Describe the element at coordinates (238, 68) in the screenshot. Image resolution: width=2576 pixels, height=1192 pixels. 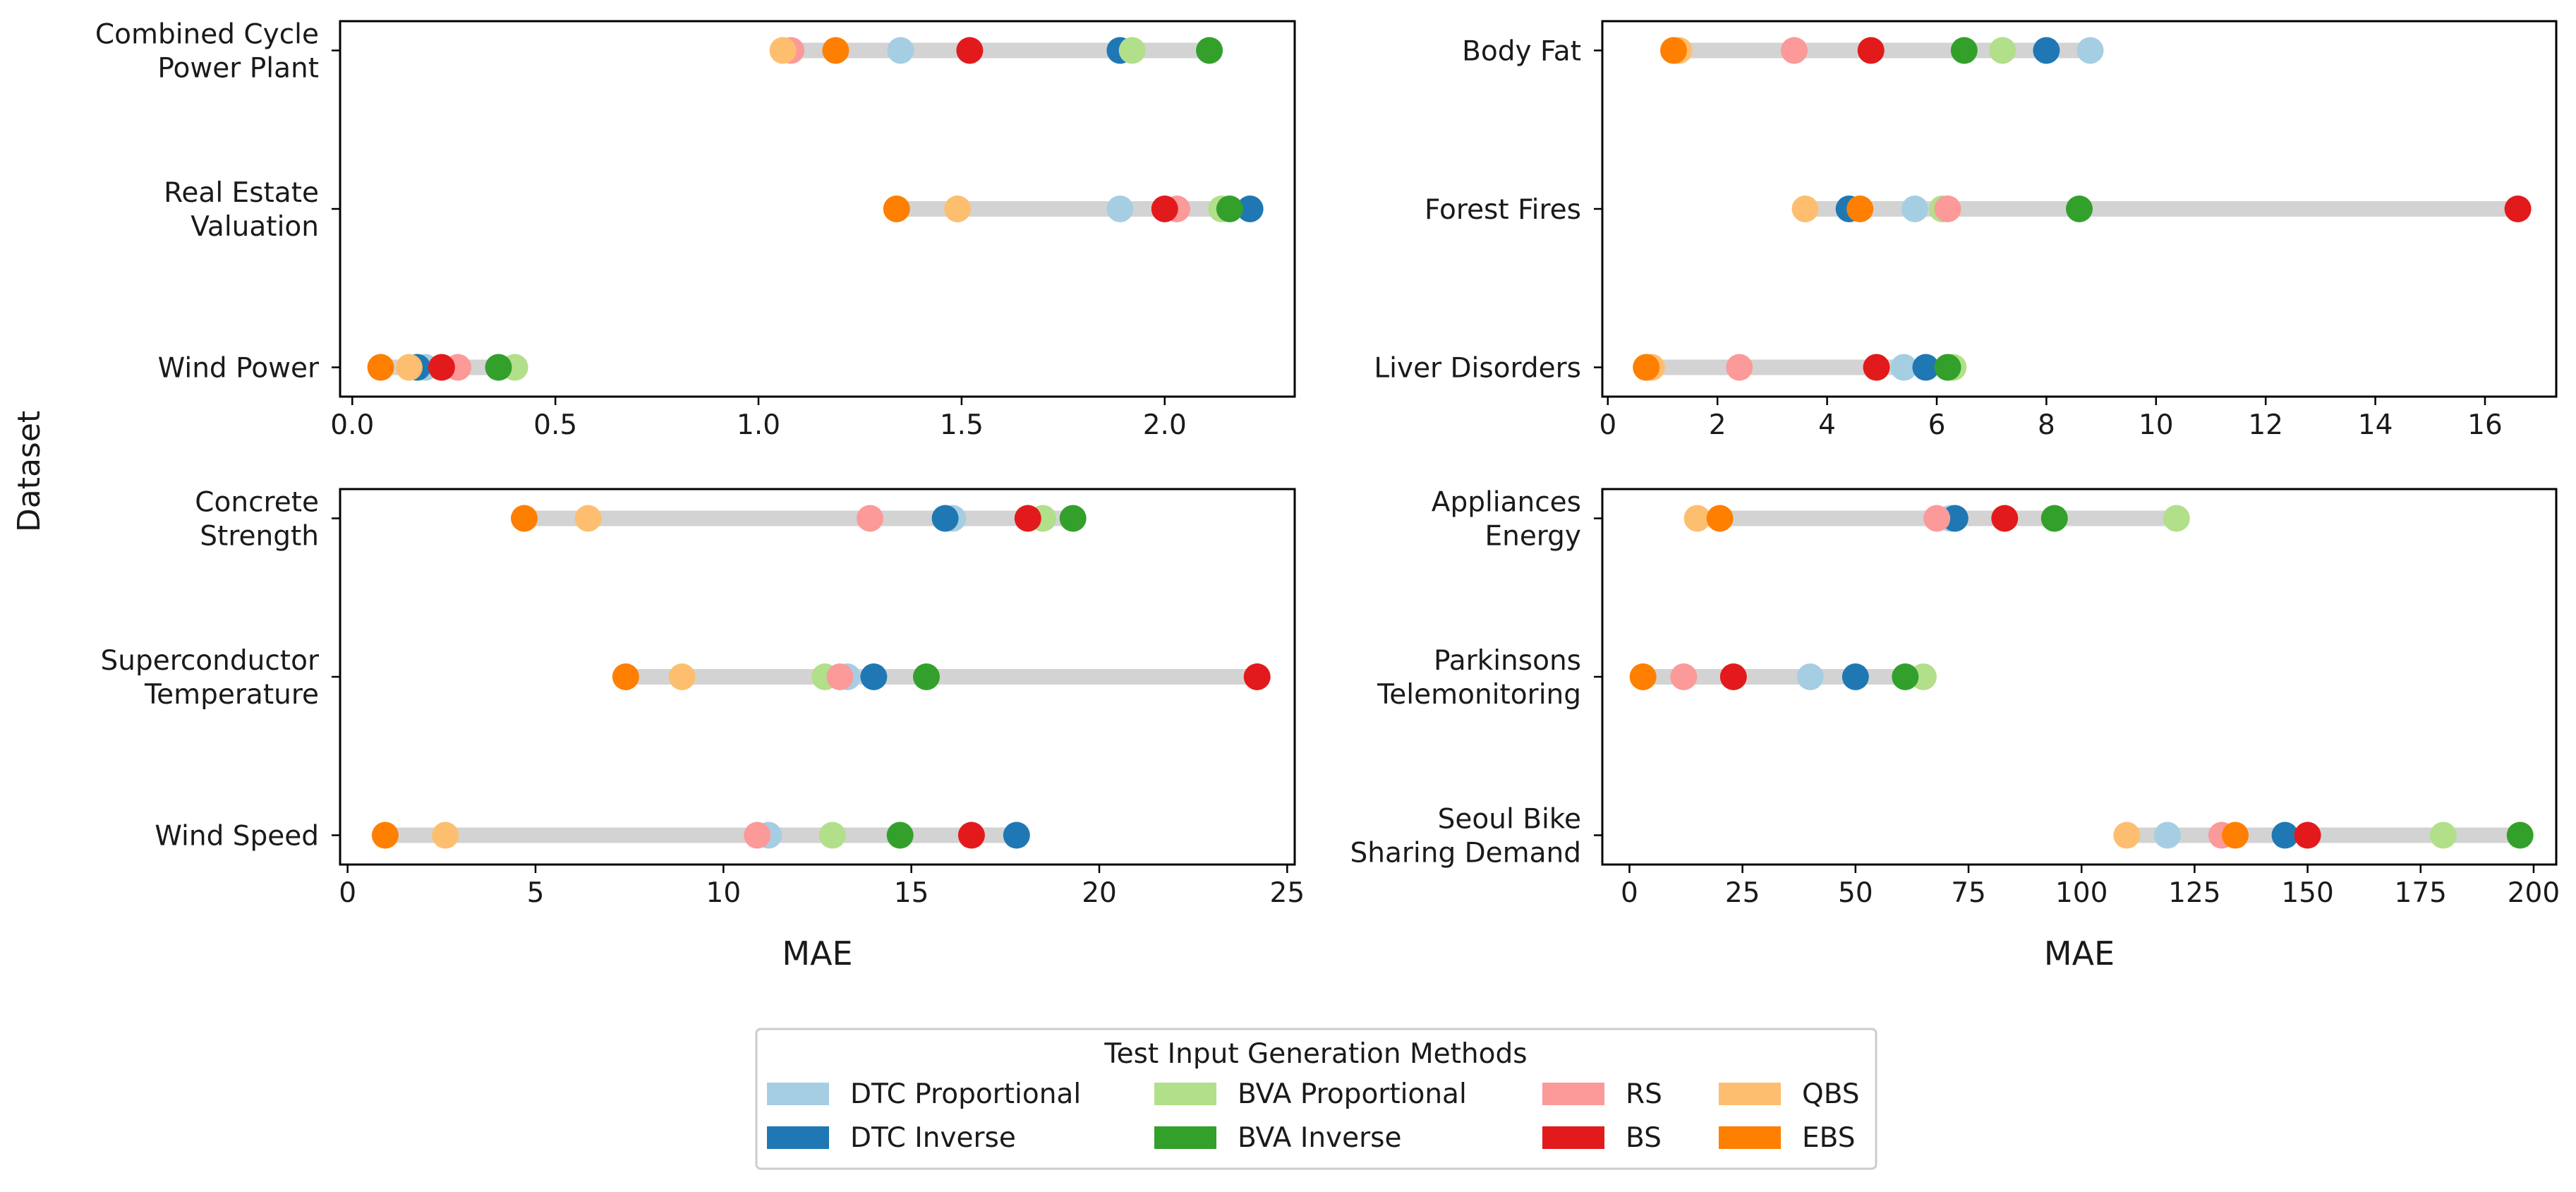
I see `y-tick-label: Power Plant` at that location.